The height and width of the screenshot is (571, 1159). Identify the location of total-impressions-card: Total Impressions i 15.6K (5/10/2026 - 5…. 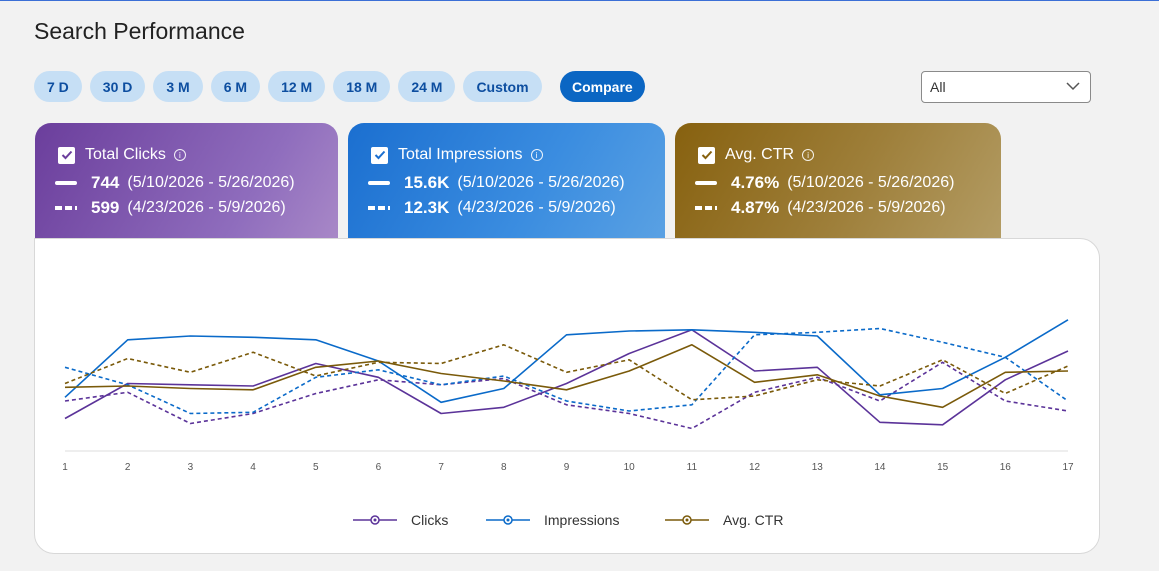
(506, 181).